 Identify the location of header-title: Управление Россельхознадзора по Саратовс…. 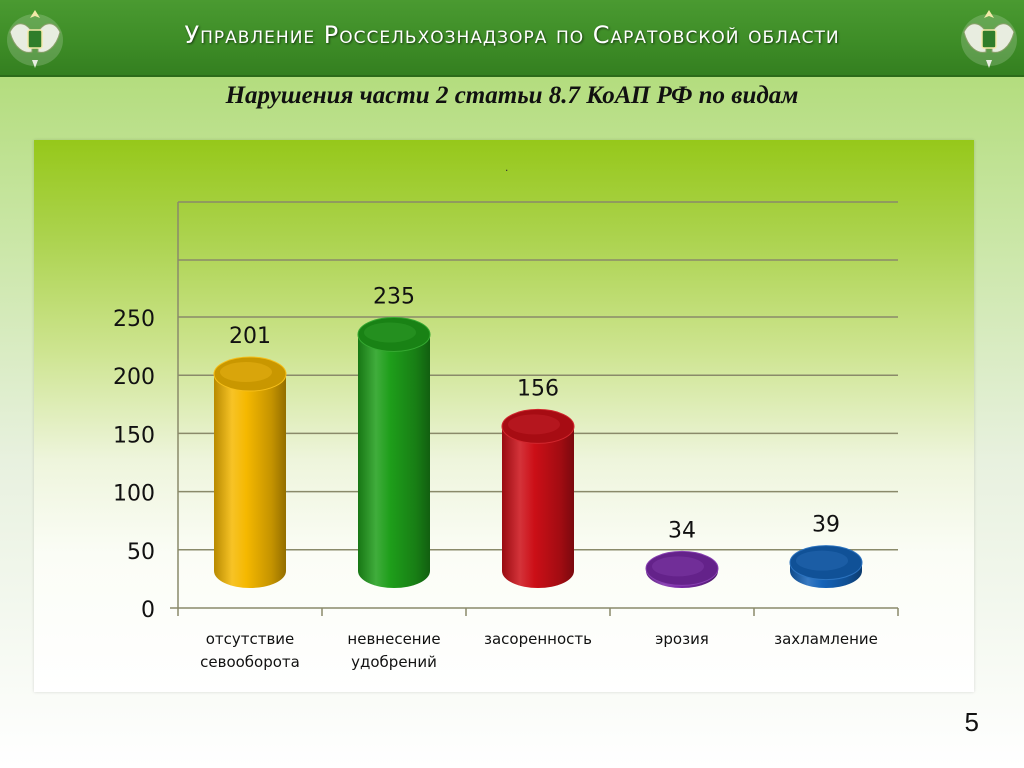
(512, 35).